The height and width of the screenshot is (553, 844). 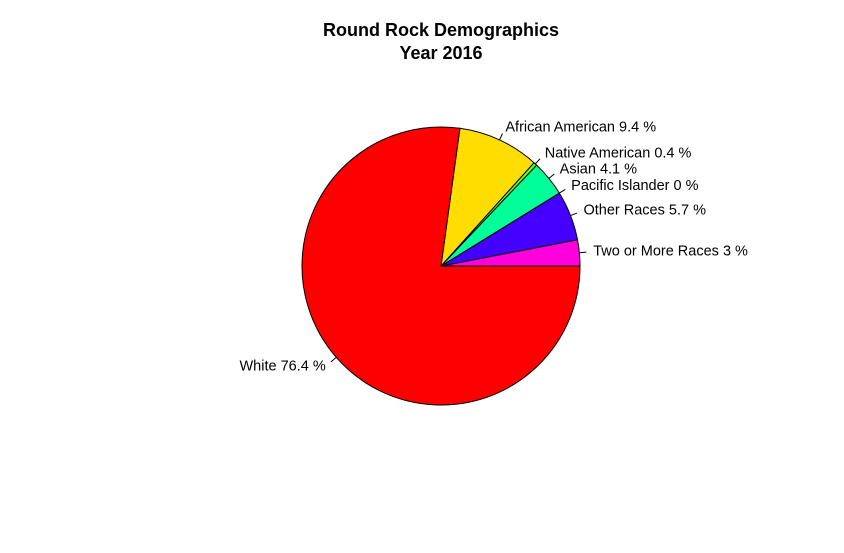 What do you see at coordinates (537, 161) in the screenshot?
I see `leader-native-american` at bounding box center [537, 161].